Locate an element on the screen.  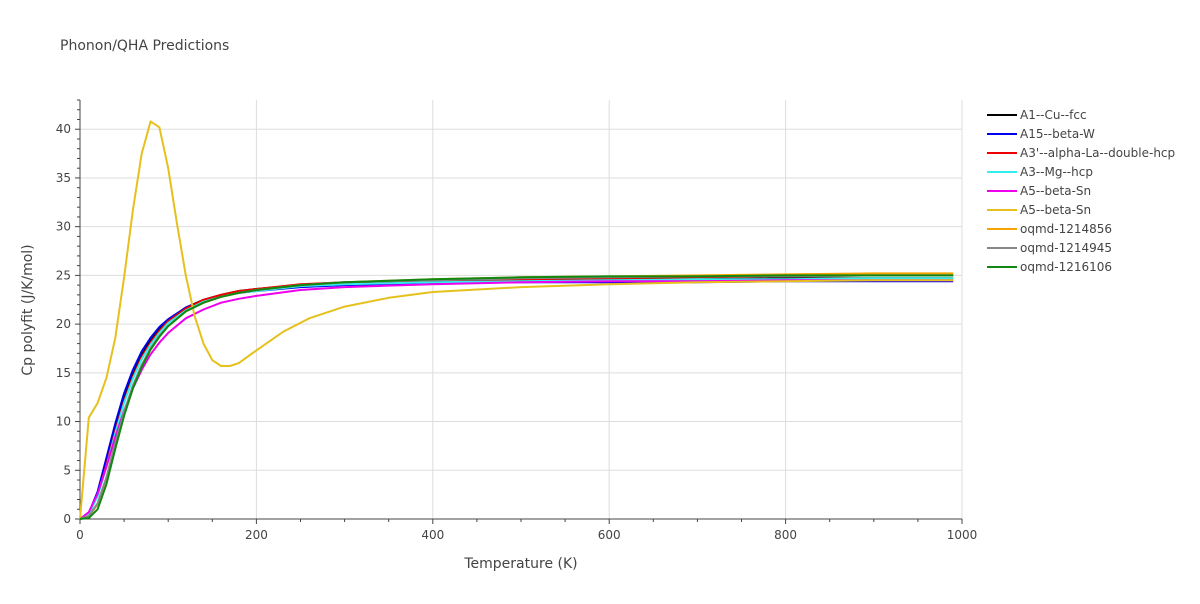
legend-label: A15--beta-W is located at coordinates (1057, 134).